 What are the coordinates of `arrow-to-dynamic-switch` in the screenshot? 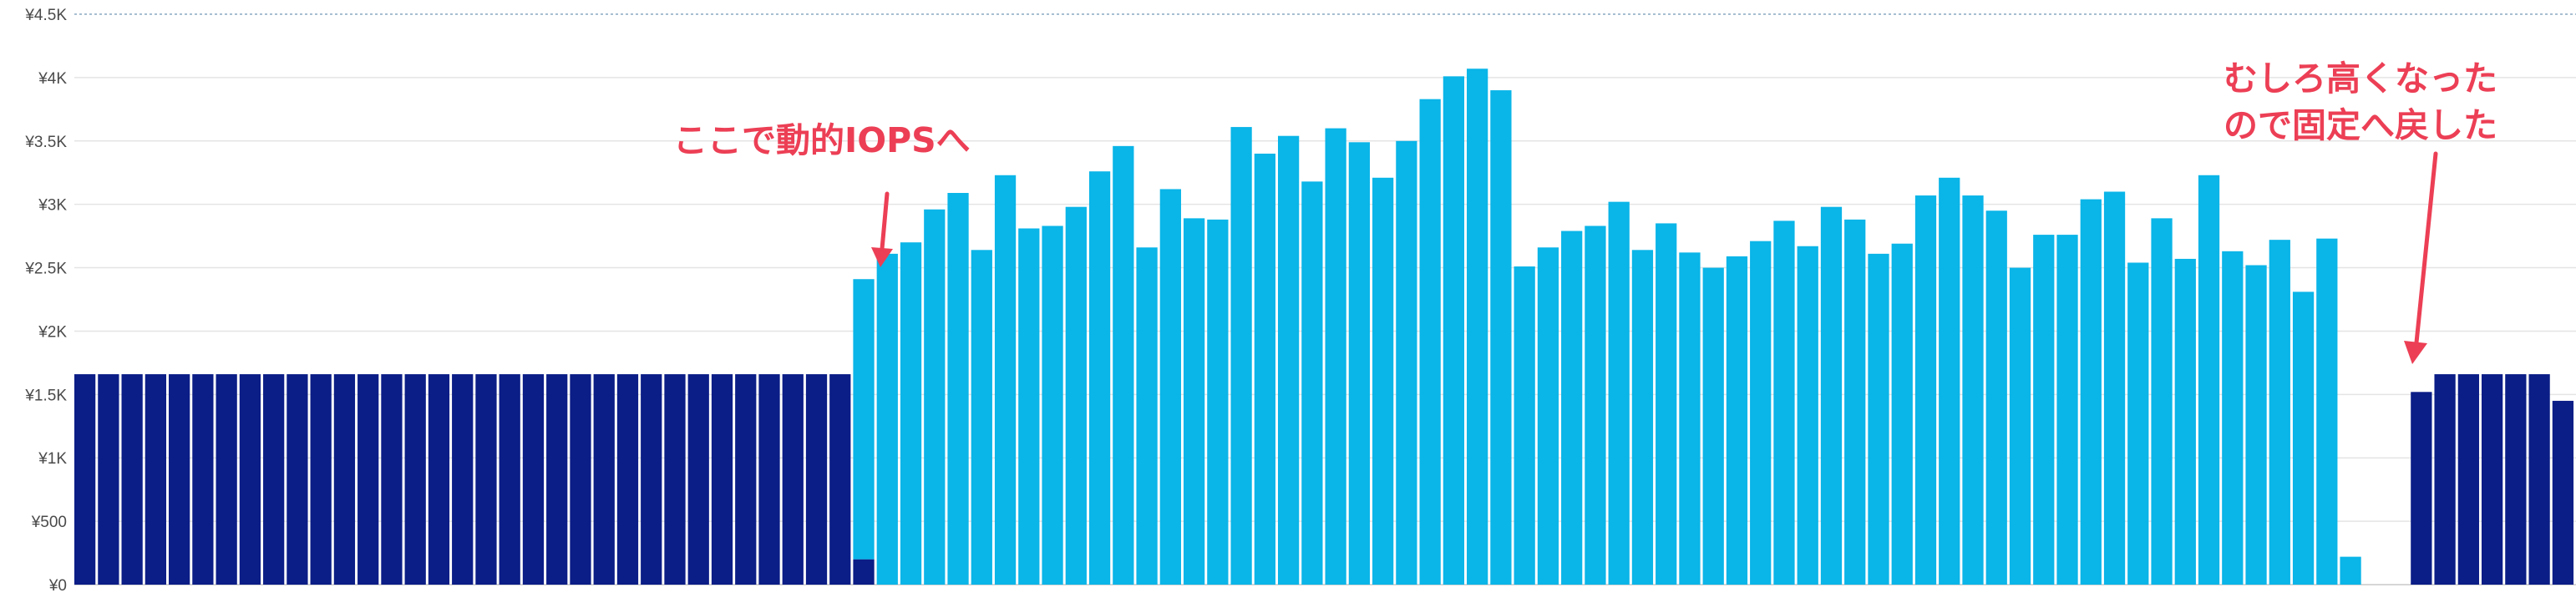 It's located at (882, 229).